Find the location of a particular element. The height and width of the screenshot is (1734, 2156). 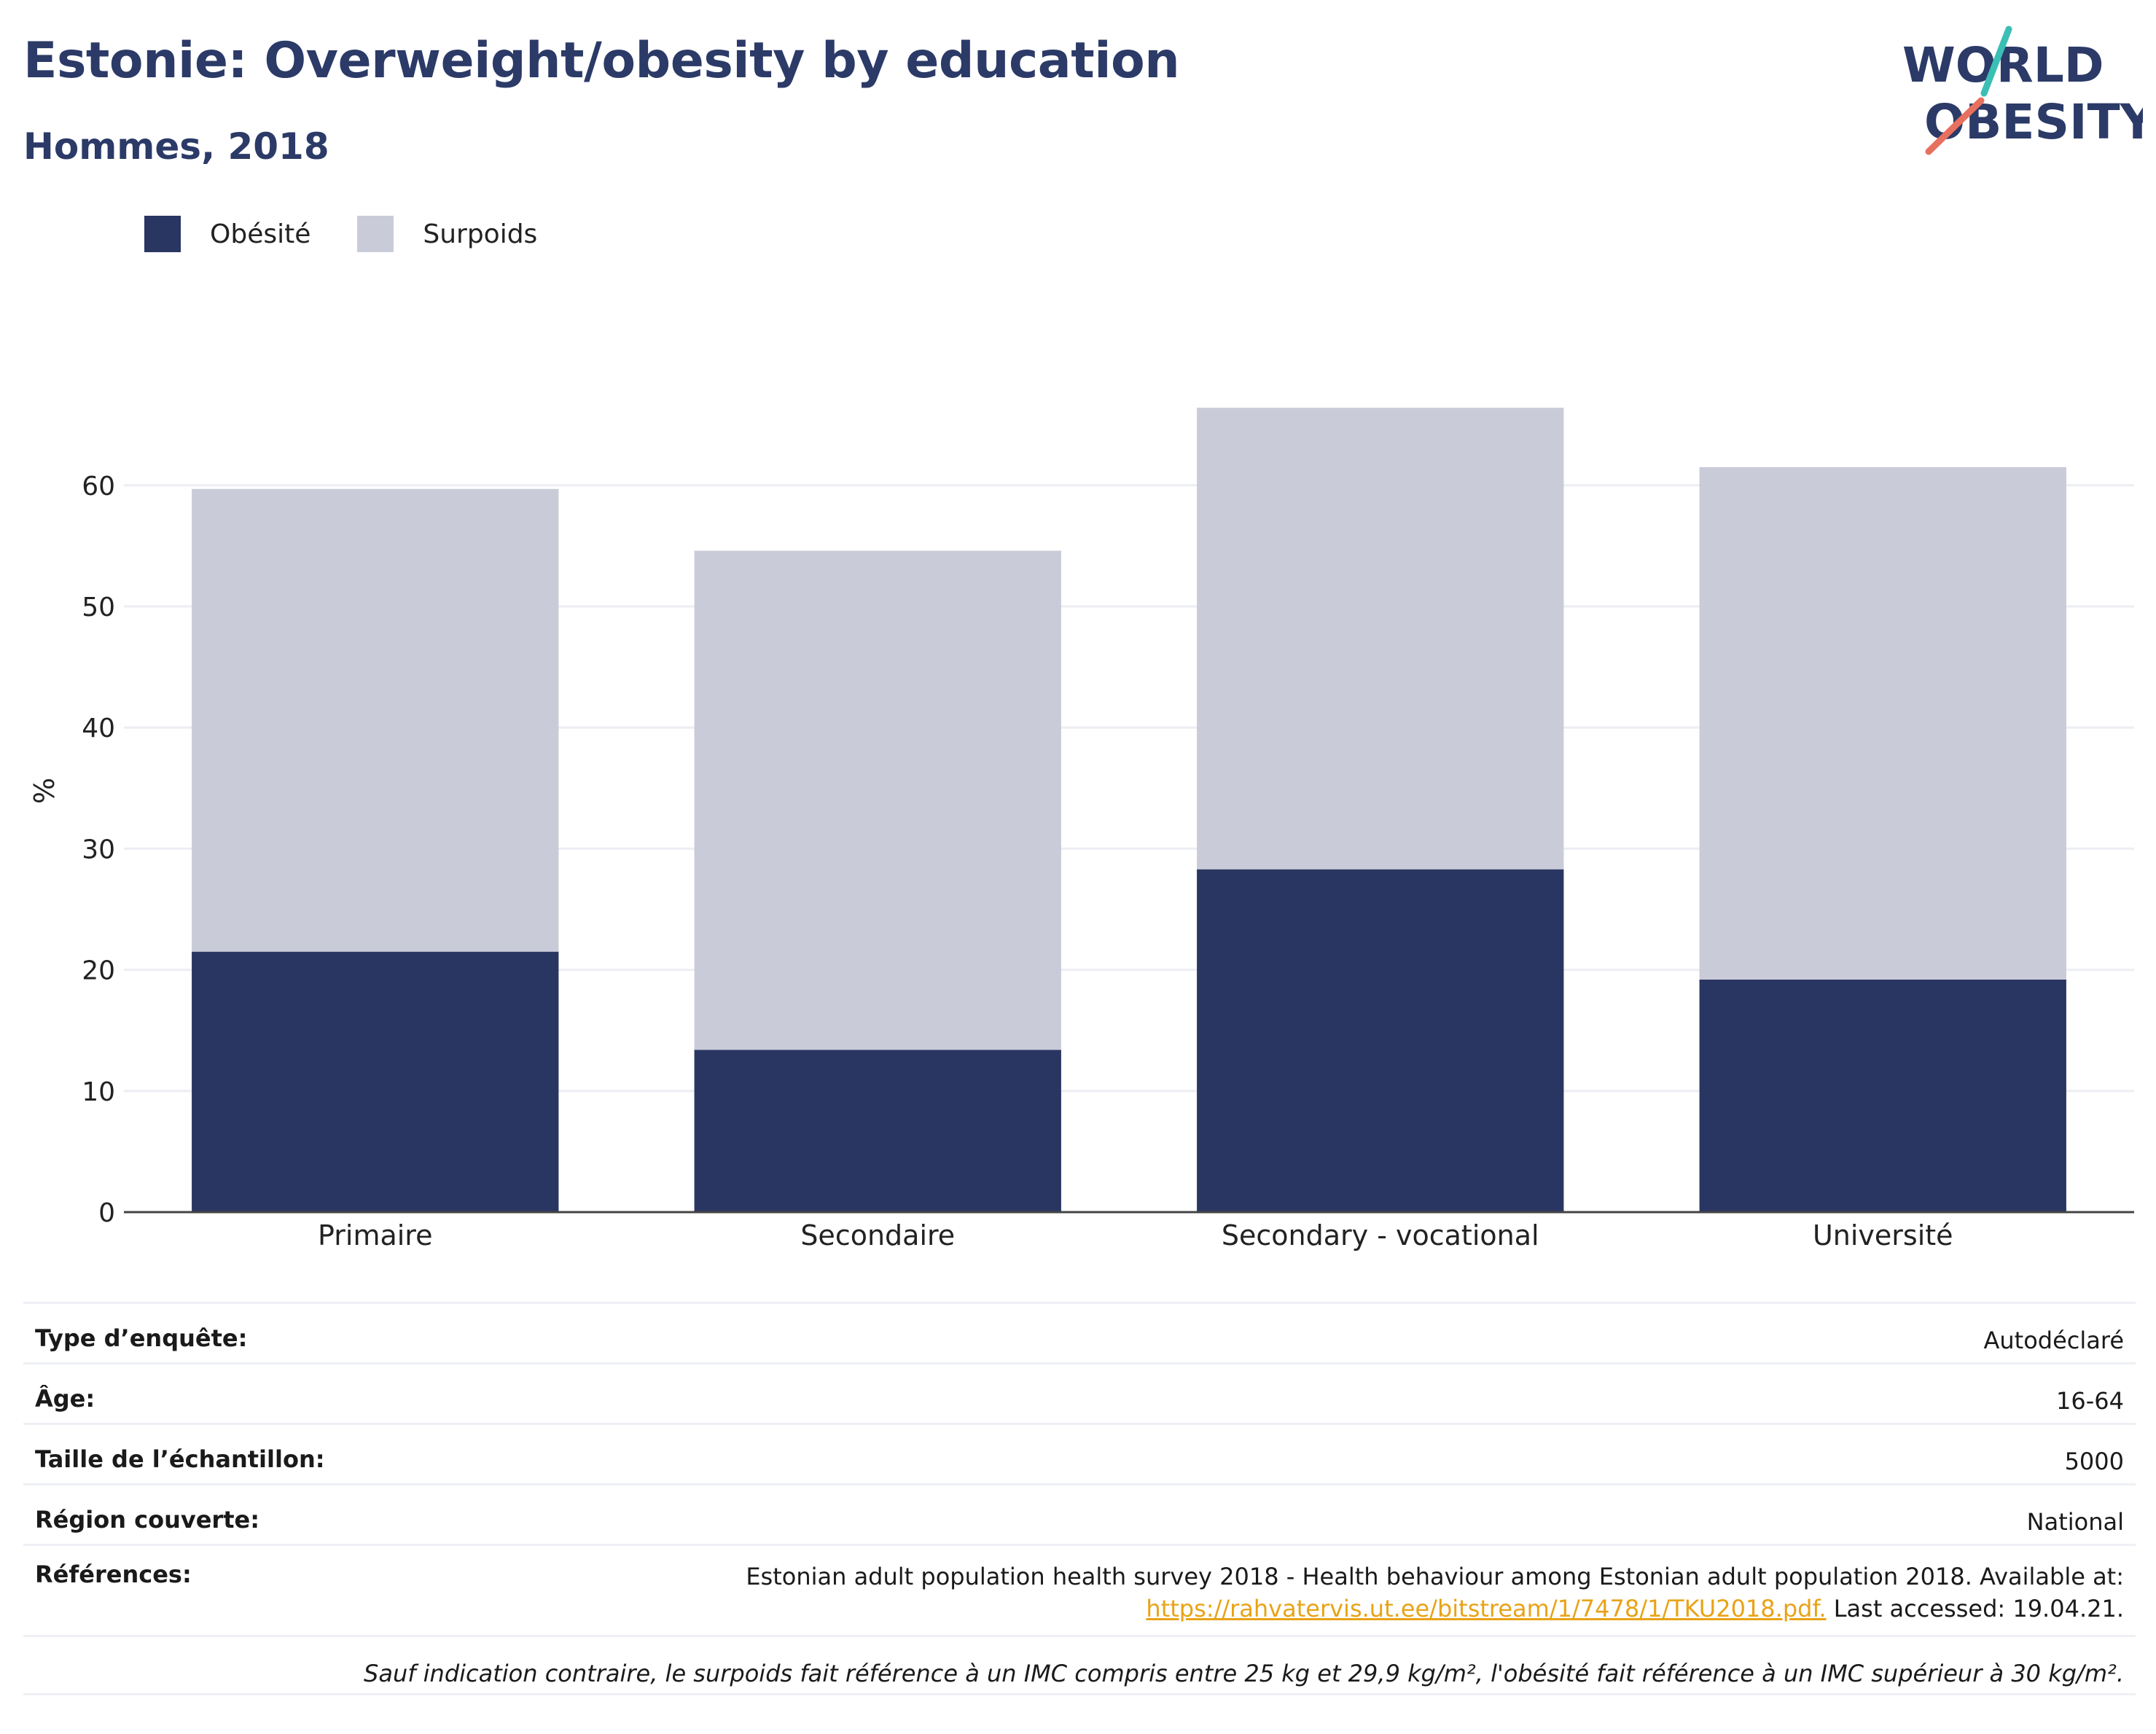

chart-legend: Obésité Surpoids is located at coordinates (364, 234).